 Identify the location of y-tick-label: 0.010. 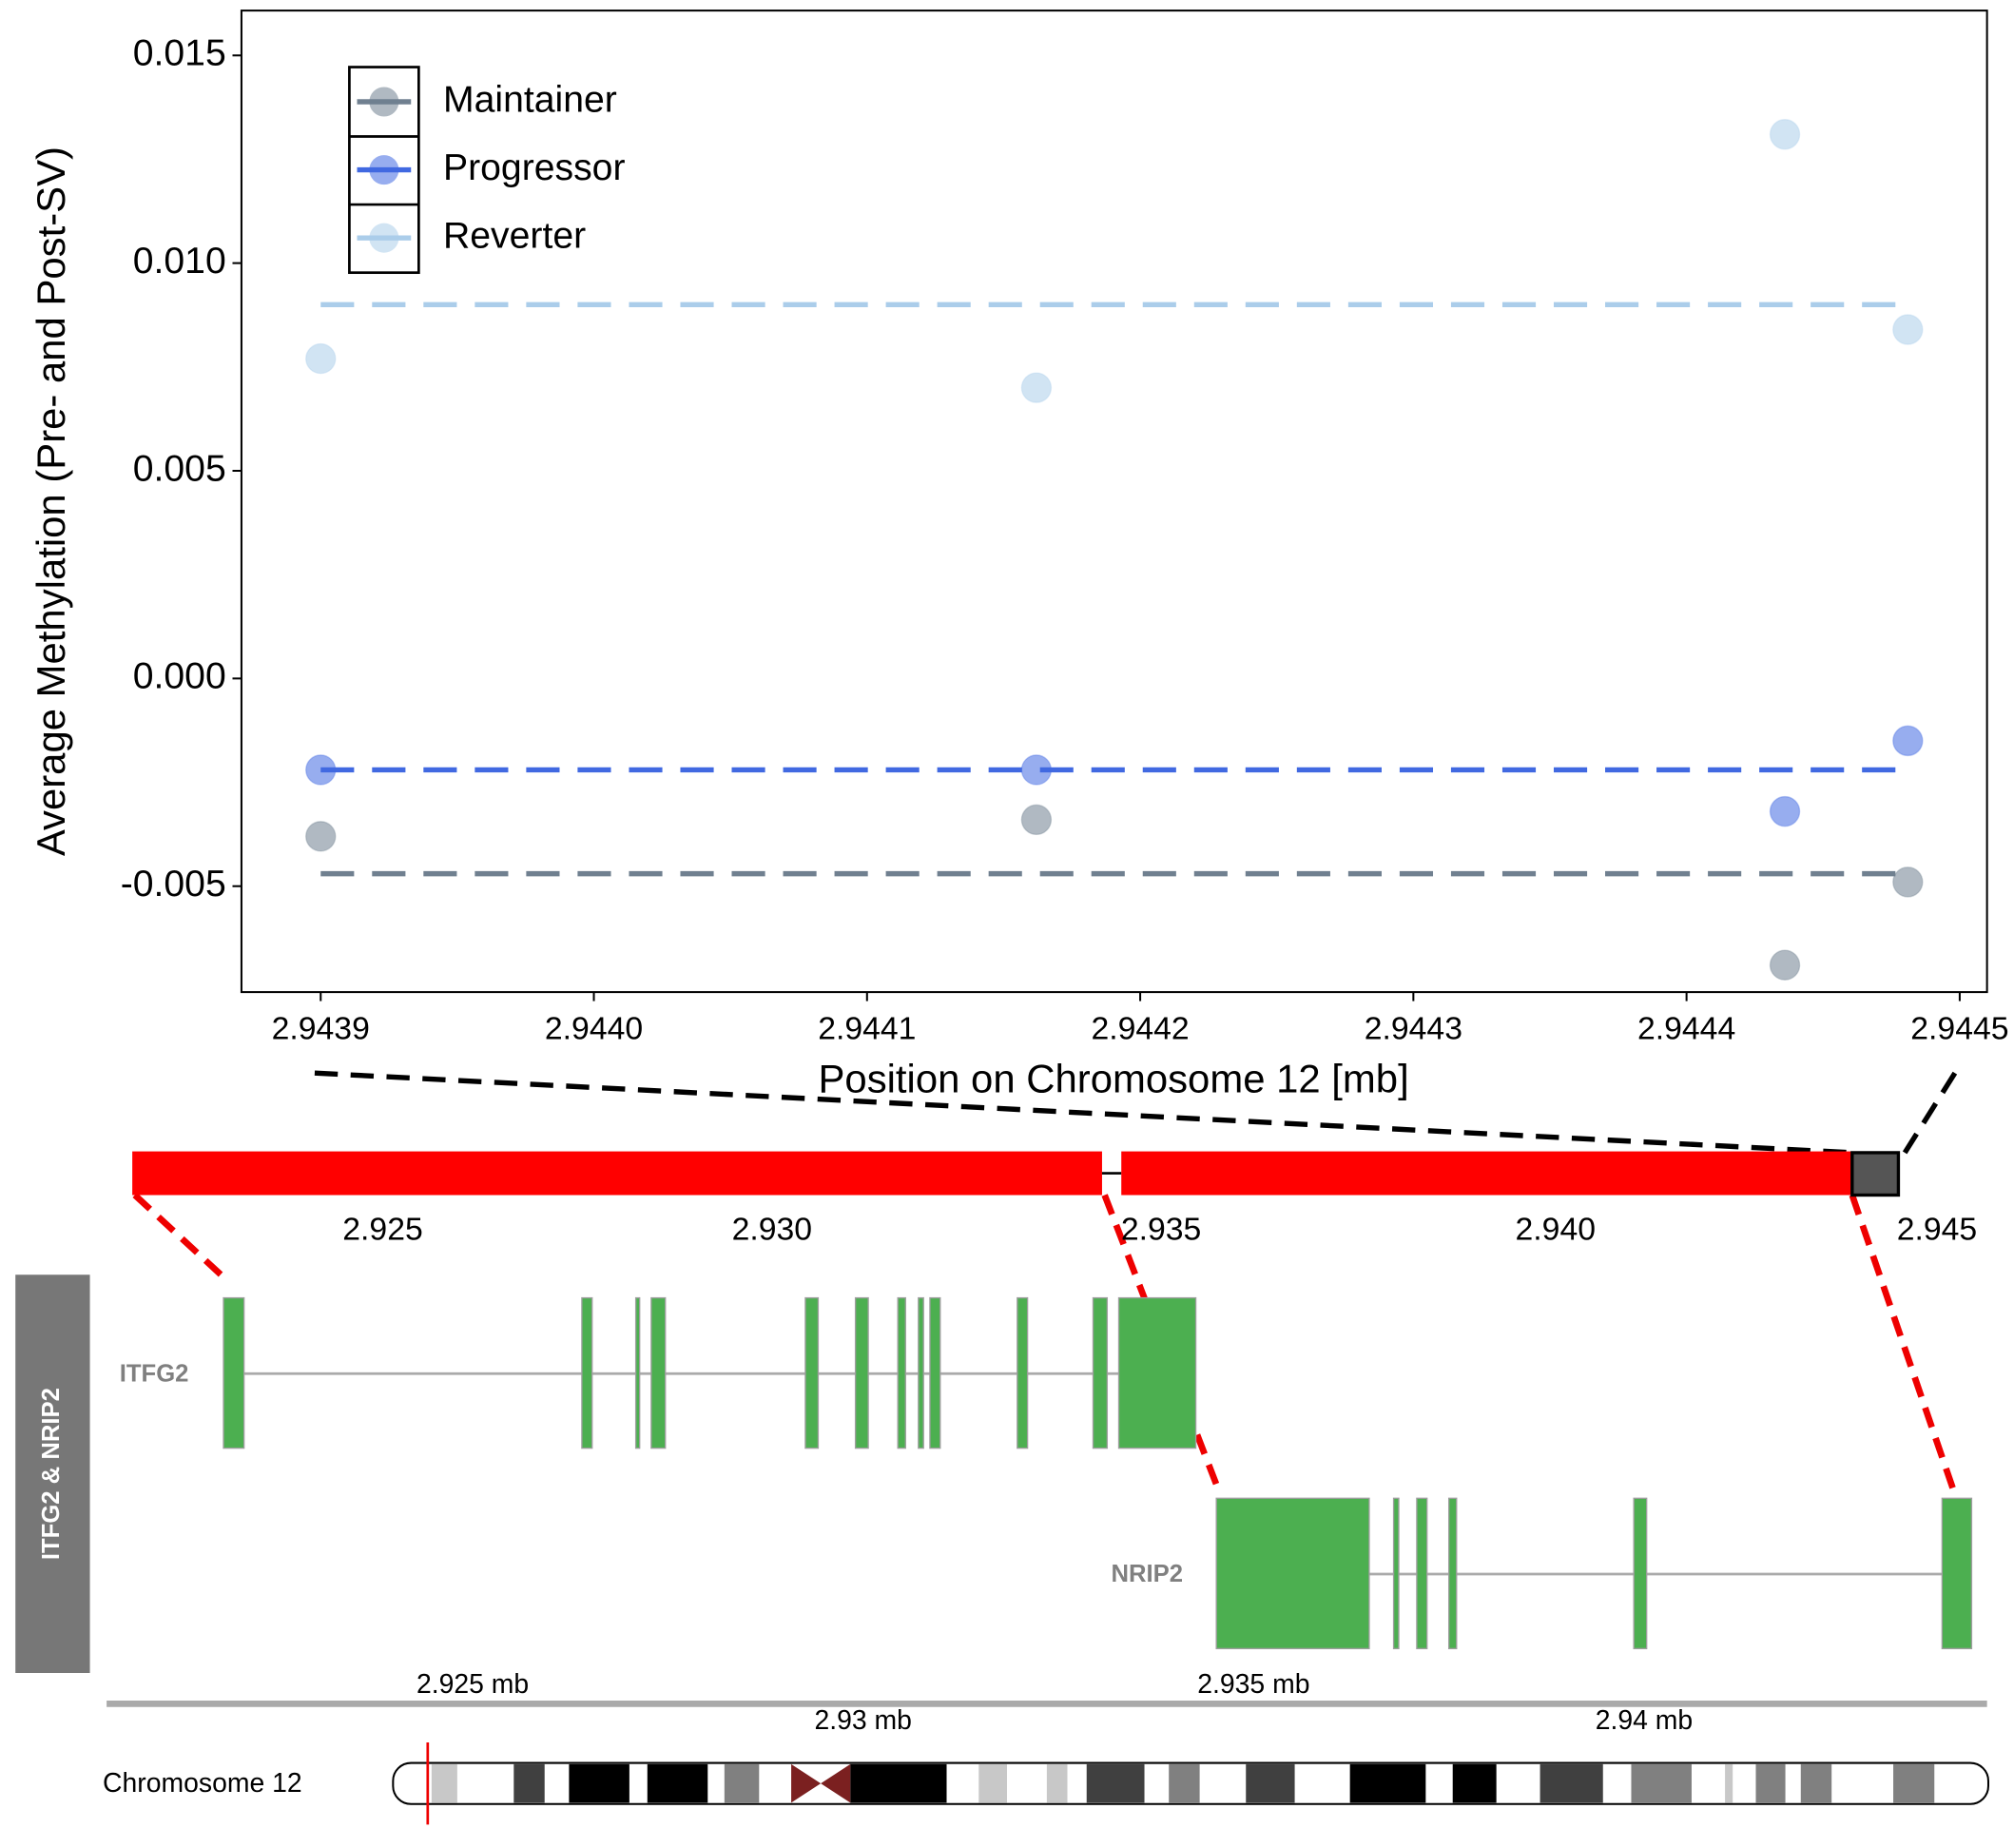
(179, 261).